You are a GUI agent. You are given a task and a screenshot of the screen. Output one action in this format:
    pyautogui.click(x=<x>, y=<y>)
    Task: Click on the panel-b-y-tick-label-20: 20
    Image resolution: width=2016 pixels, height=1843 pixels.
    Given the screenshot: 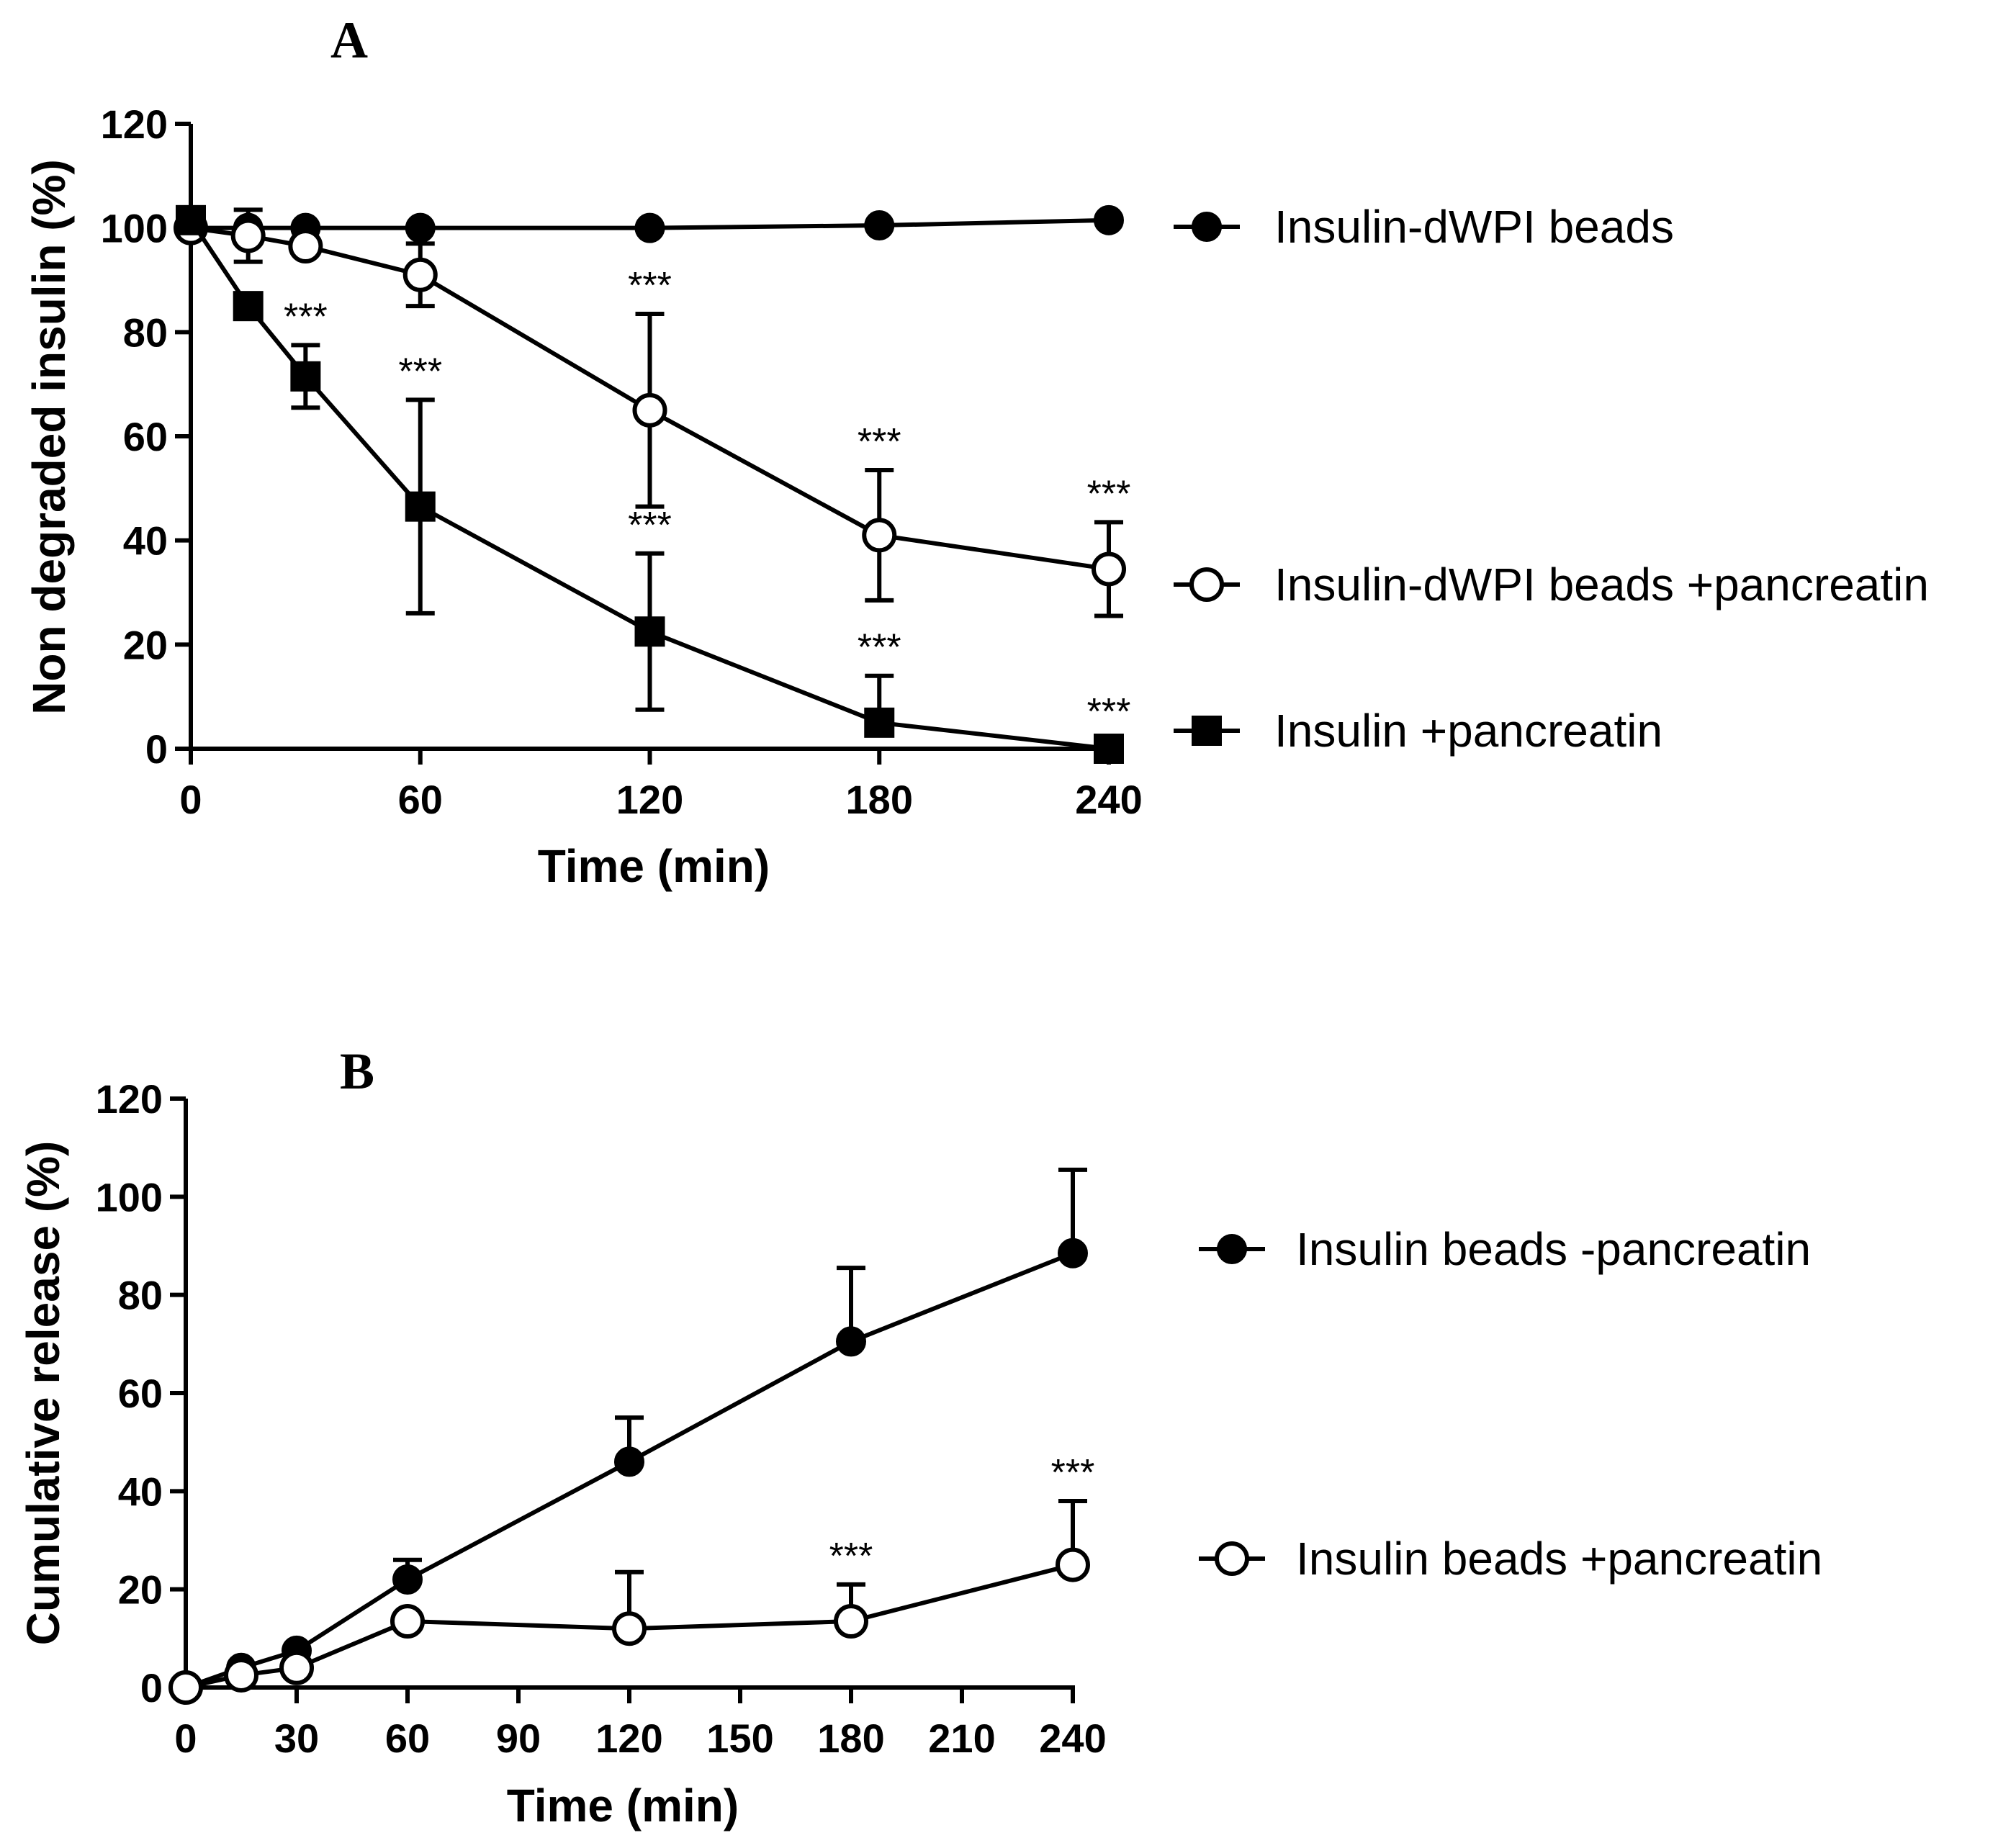 What is the action you would take?
    pyautogui.click(x=140, y=1590)
    